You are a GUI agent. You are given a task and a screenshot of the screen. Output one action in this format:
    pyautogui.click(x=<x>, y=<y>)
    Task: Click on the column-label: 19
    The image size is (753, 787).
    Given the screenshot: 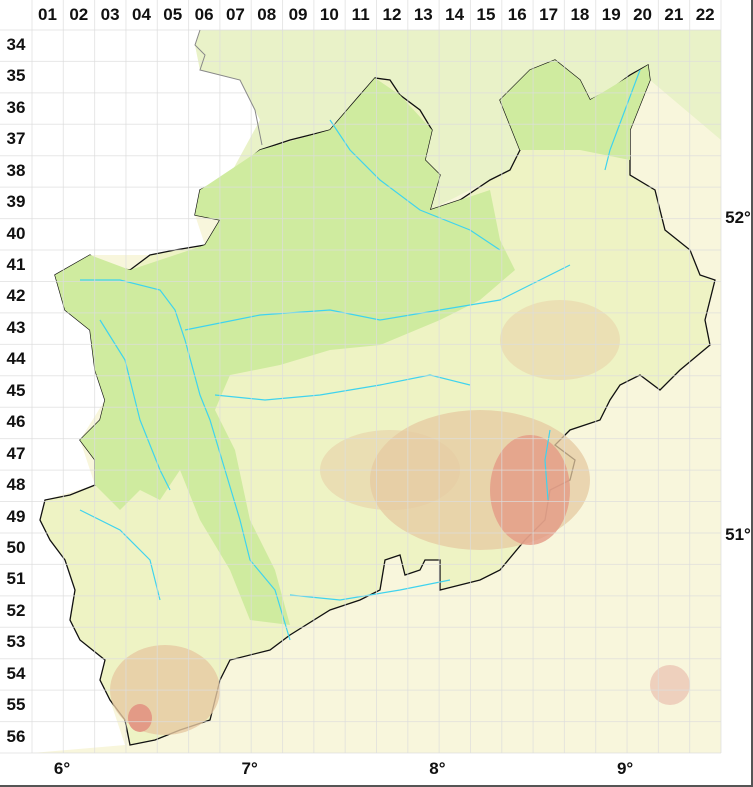 What is the action you would take?
    pyautogui.click(x=611, y=14)
    